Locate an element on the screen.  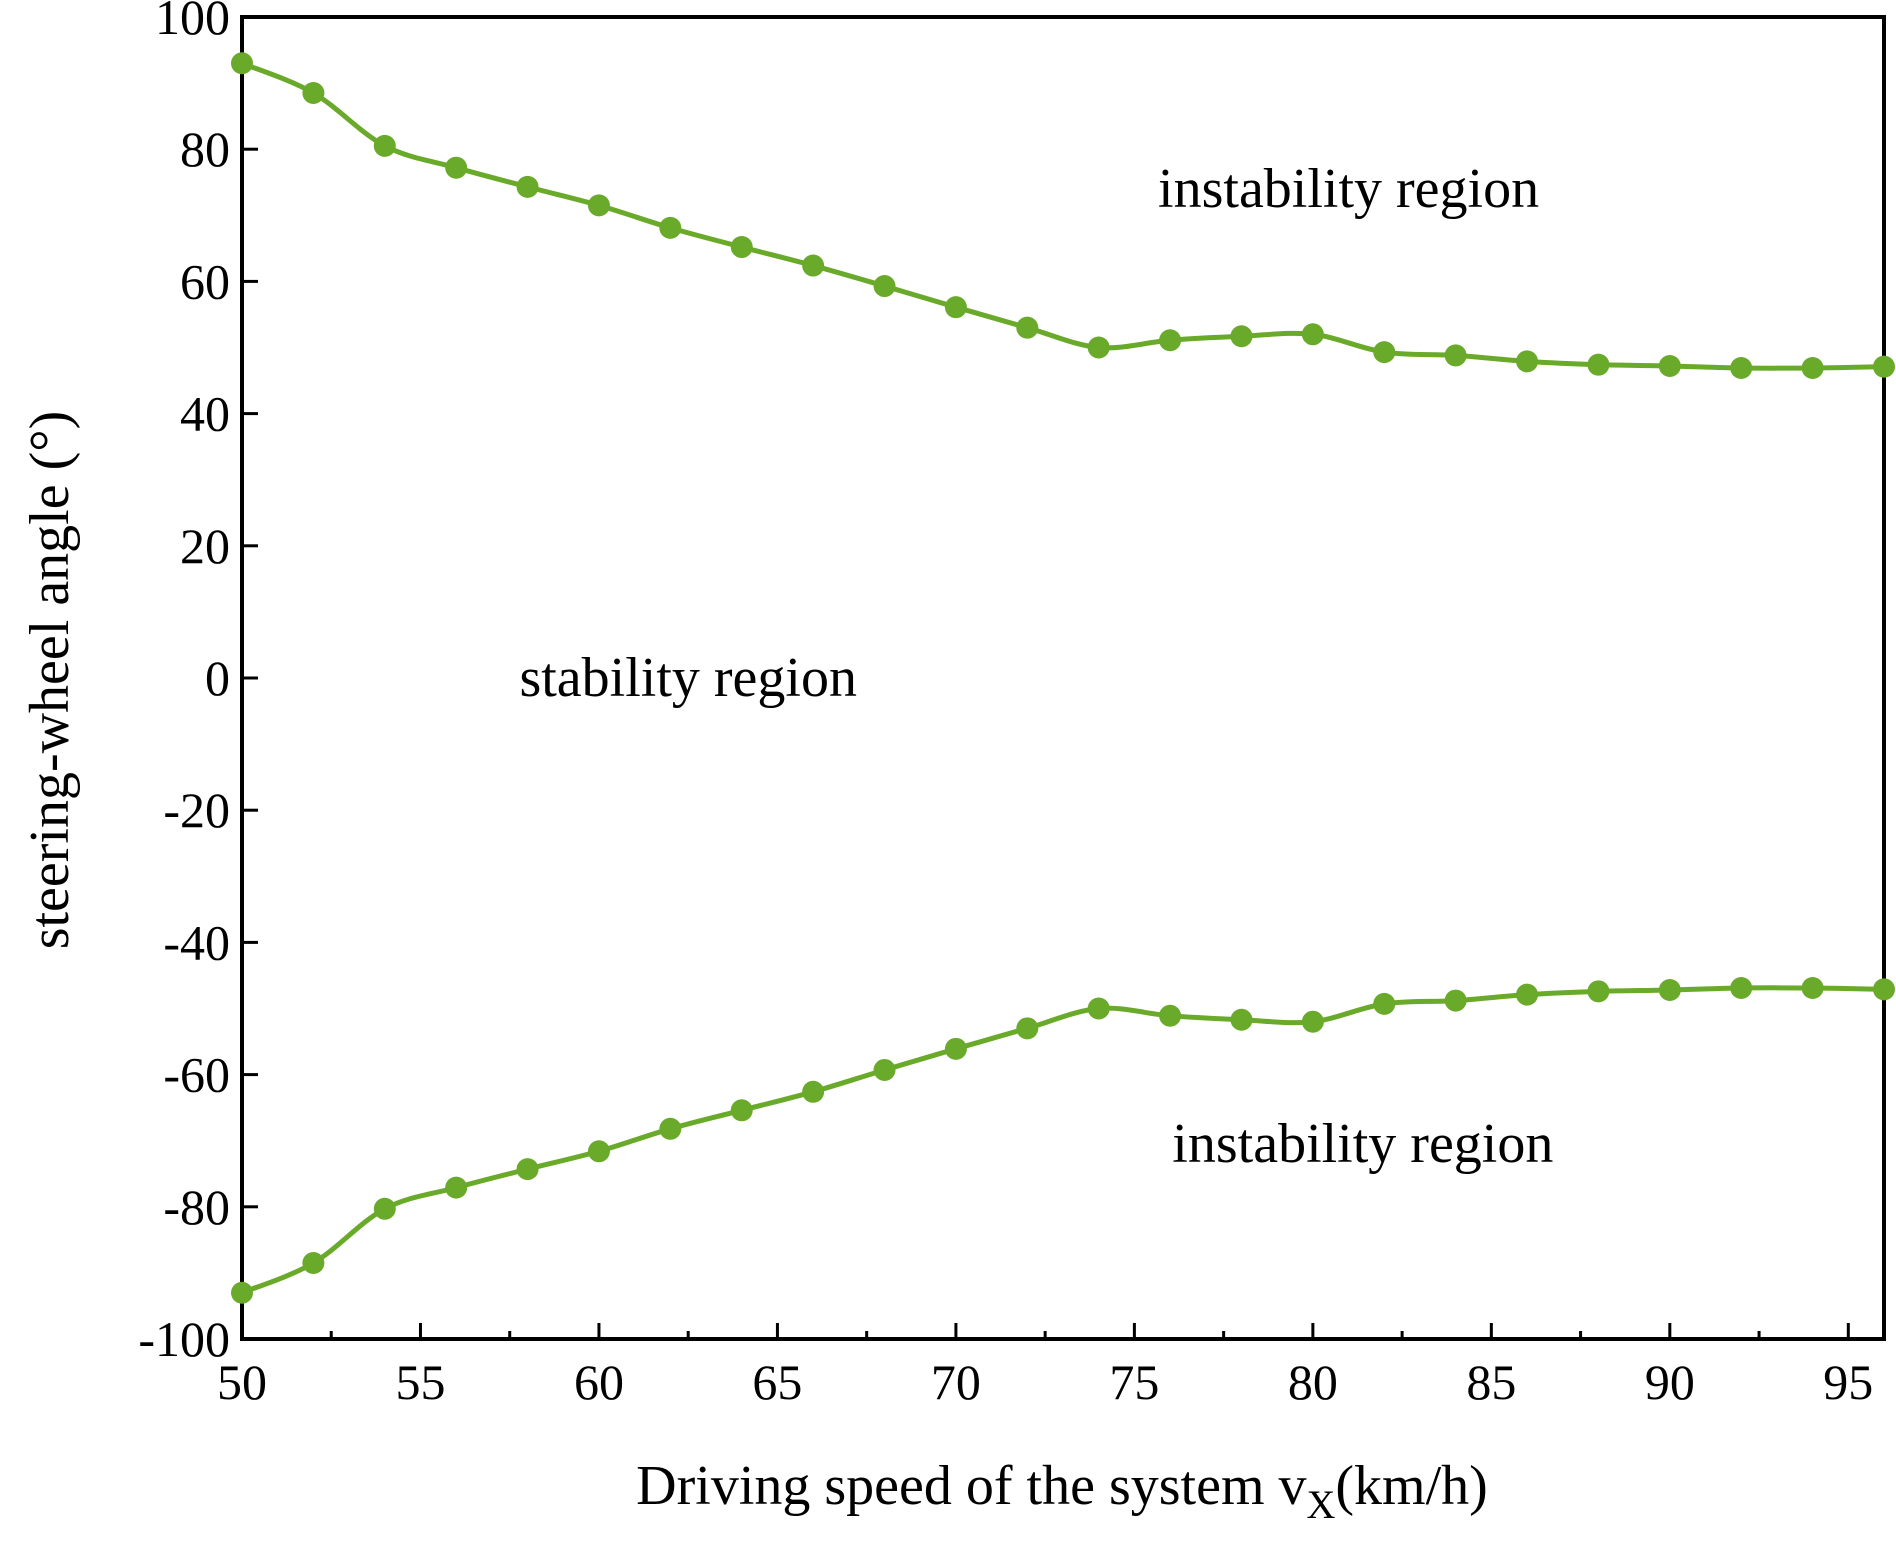
x-tick-label: 65 is located at coordinates (777, 1382).